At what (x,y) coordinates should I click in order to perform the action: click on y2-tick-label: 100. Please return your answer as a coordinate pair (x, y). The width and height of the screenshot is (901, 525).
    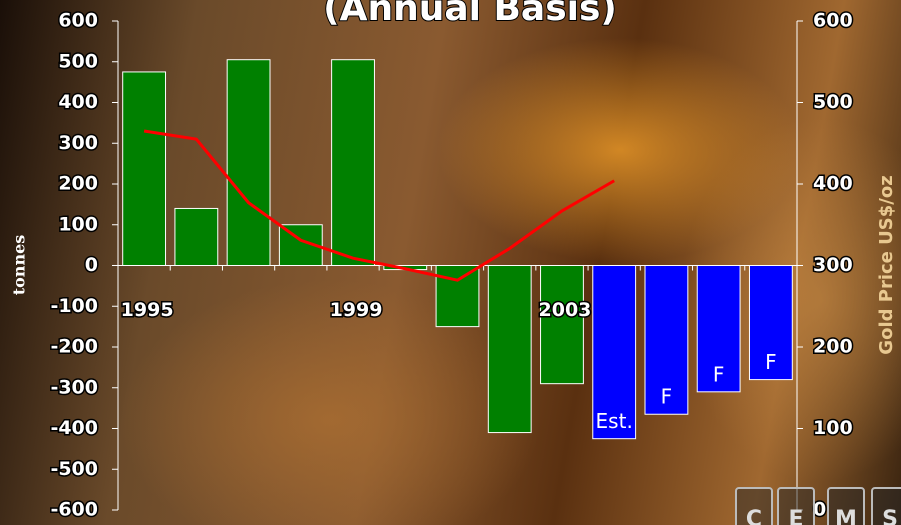
    Looking at the image, I should click on (833, 428).